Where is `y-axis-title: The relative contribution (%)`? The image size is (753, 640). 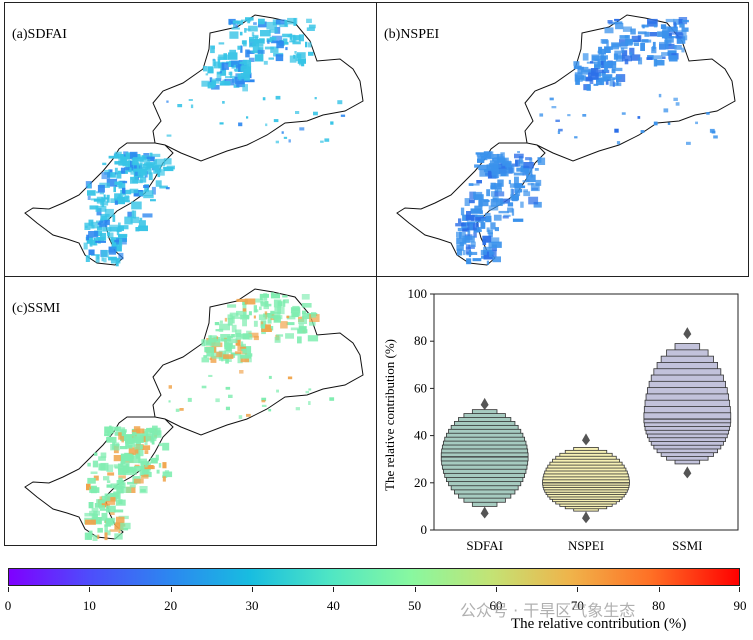 y-axis-title: The relative contribution (%) is located at coordinates (389, 415).